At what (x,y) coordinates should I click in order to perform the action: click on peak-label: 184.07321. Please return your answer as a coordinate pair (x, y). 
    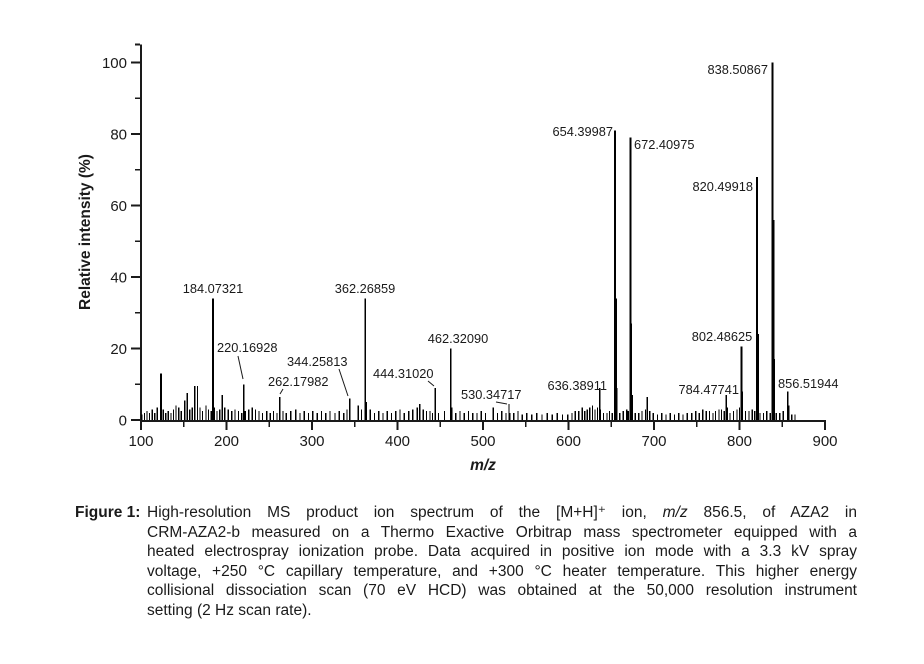
    Looking at the image, I should click on (213, 288).